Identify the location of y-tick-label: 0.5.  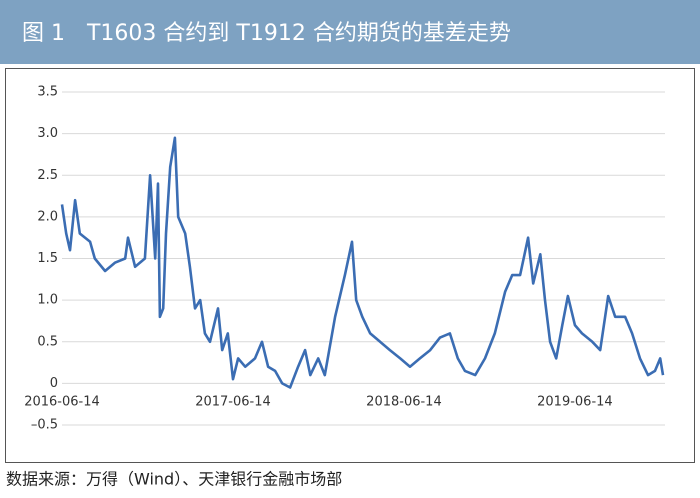
(47, 341).